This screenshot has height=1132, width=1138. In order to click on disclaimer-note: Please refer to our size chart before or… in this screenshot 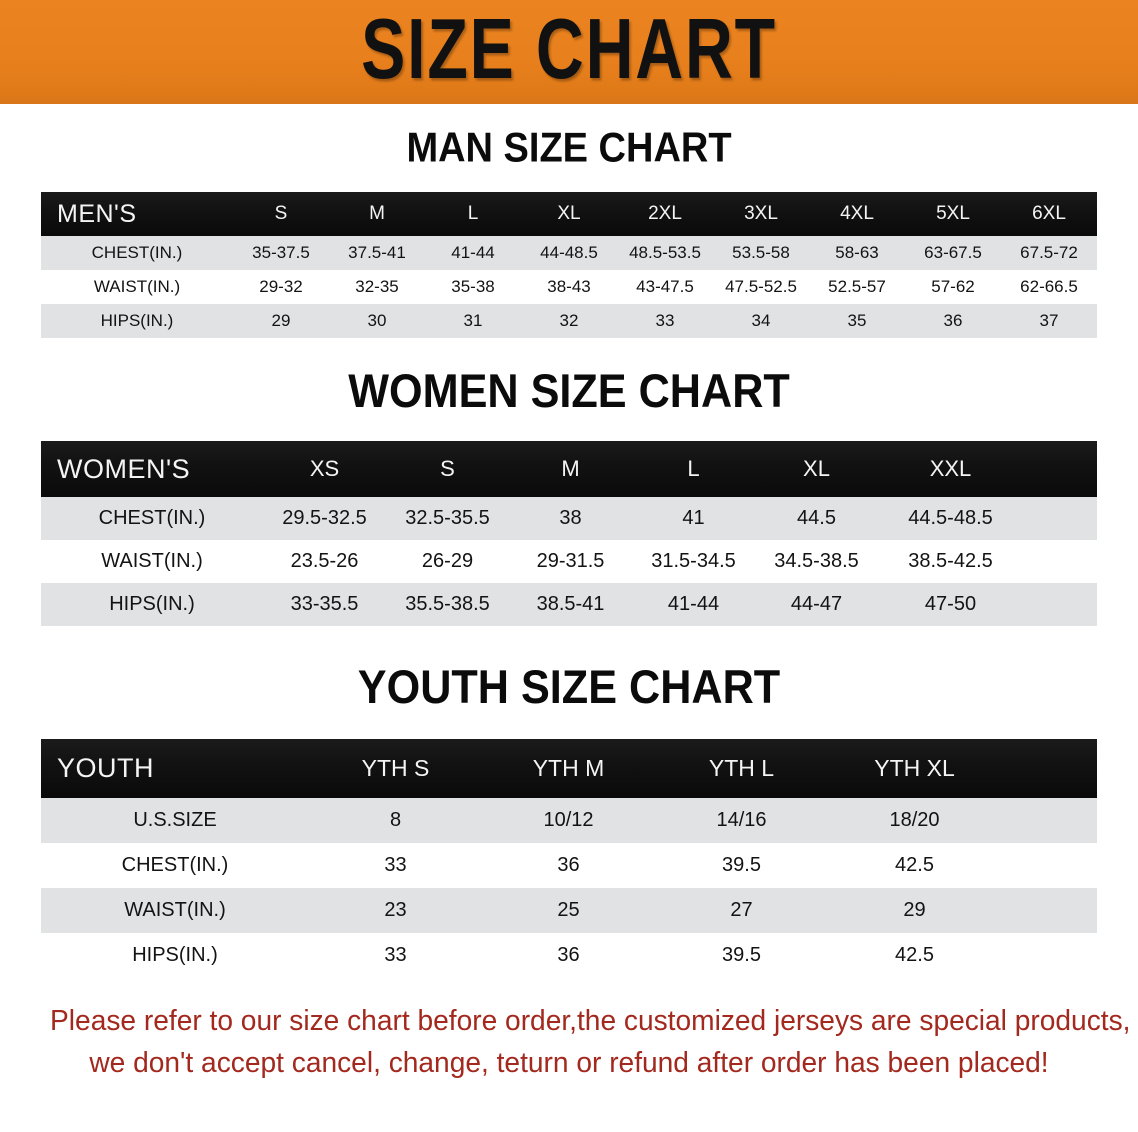, I will do `click(590, 1042)`.